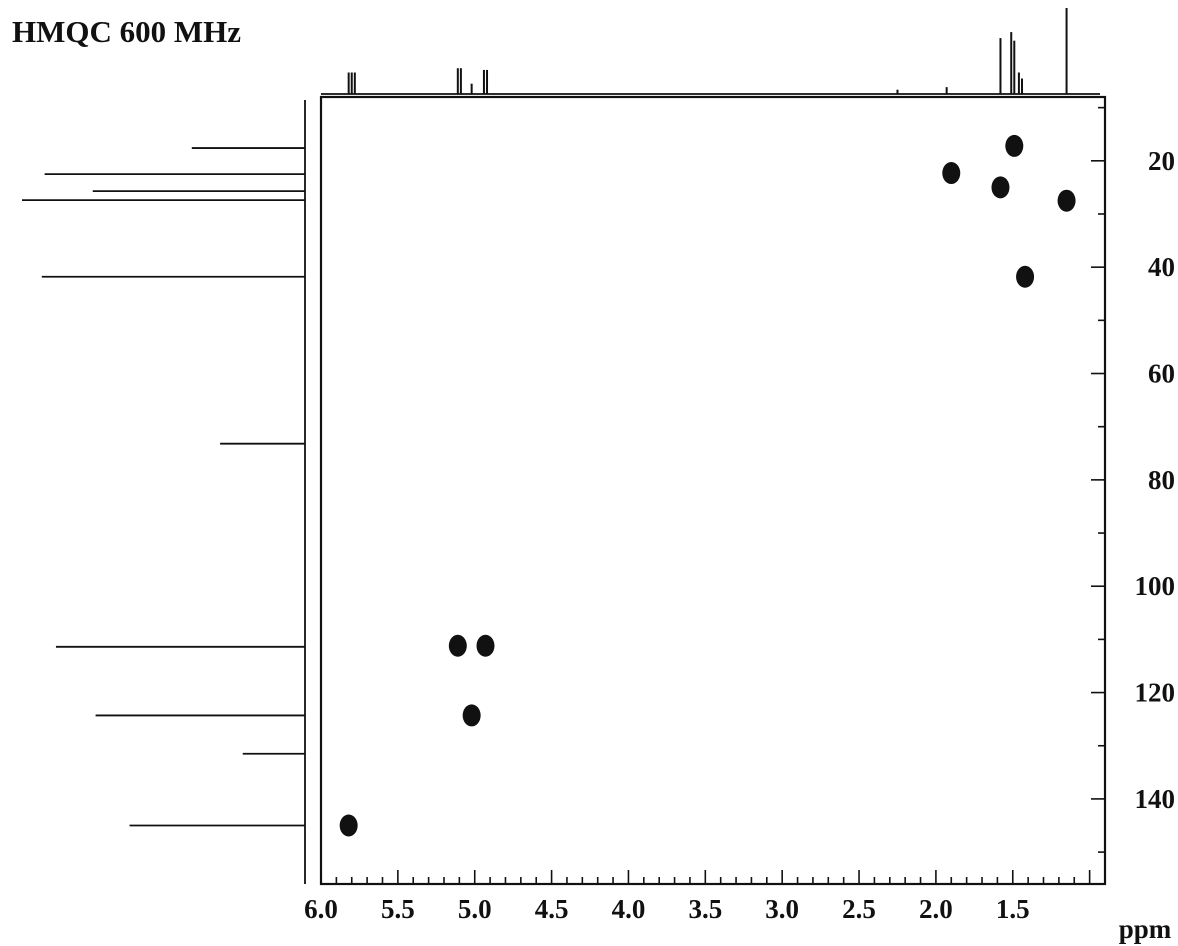 This screenshot has width=1178, height=946. What do you see at coordinates (1155, 693) in the screenshot?
I see `y-tick-label: 120` at bounding box center [1155, 693].